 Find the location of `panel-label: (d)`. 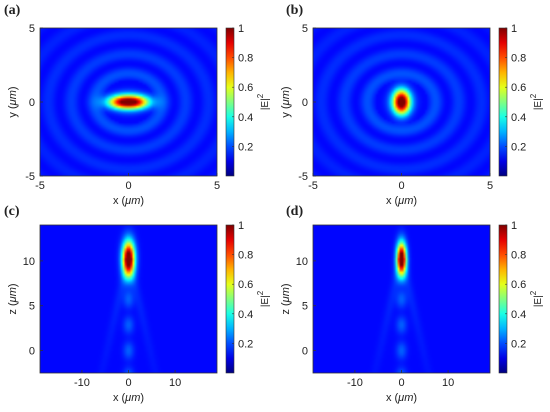

panel-label: (d) is located at coordinates (294, 211).